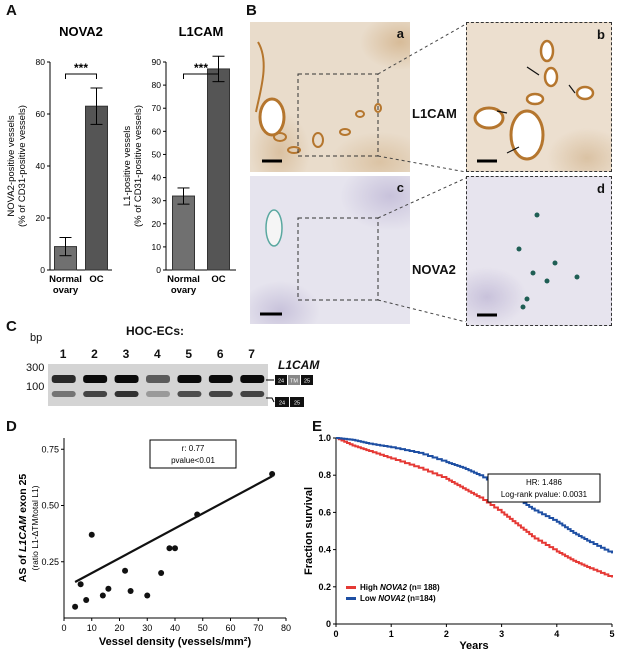 The image size is (617, 652). What do you see at coordinates (230, 628) in the screenshot?
I see `x-tick-label: 60` at bounding box center [230, 628].